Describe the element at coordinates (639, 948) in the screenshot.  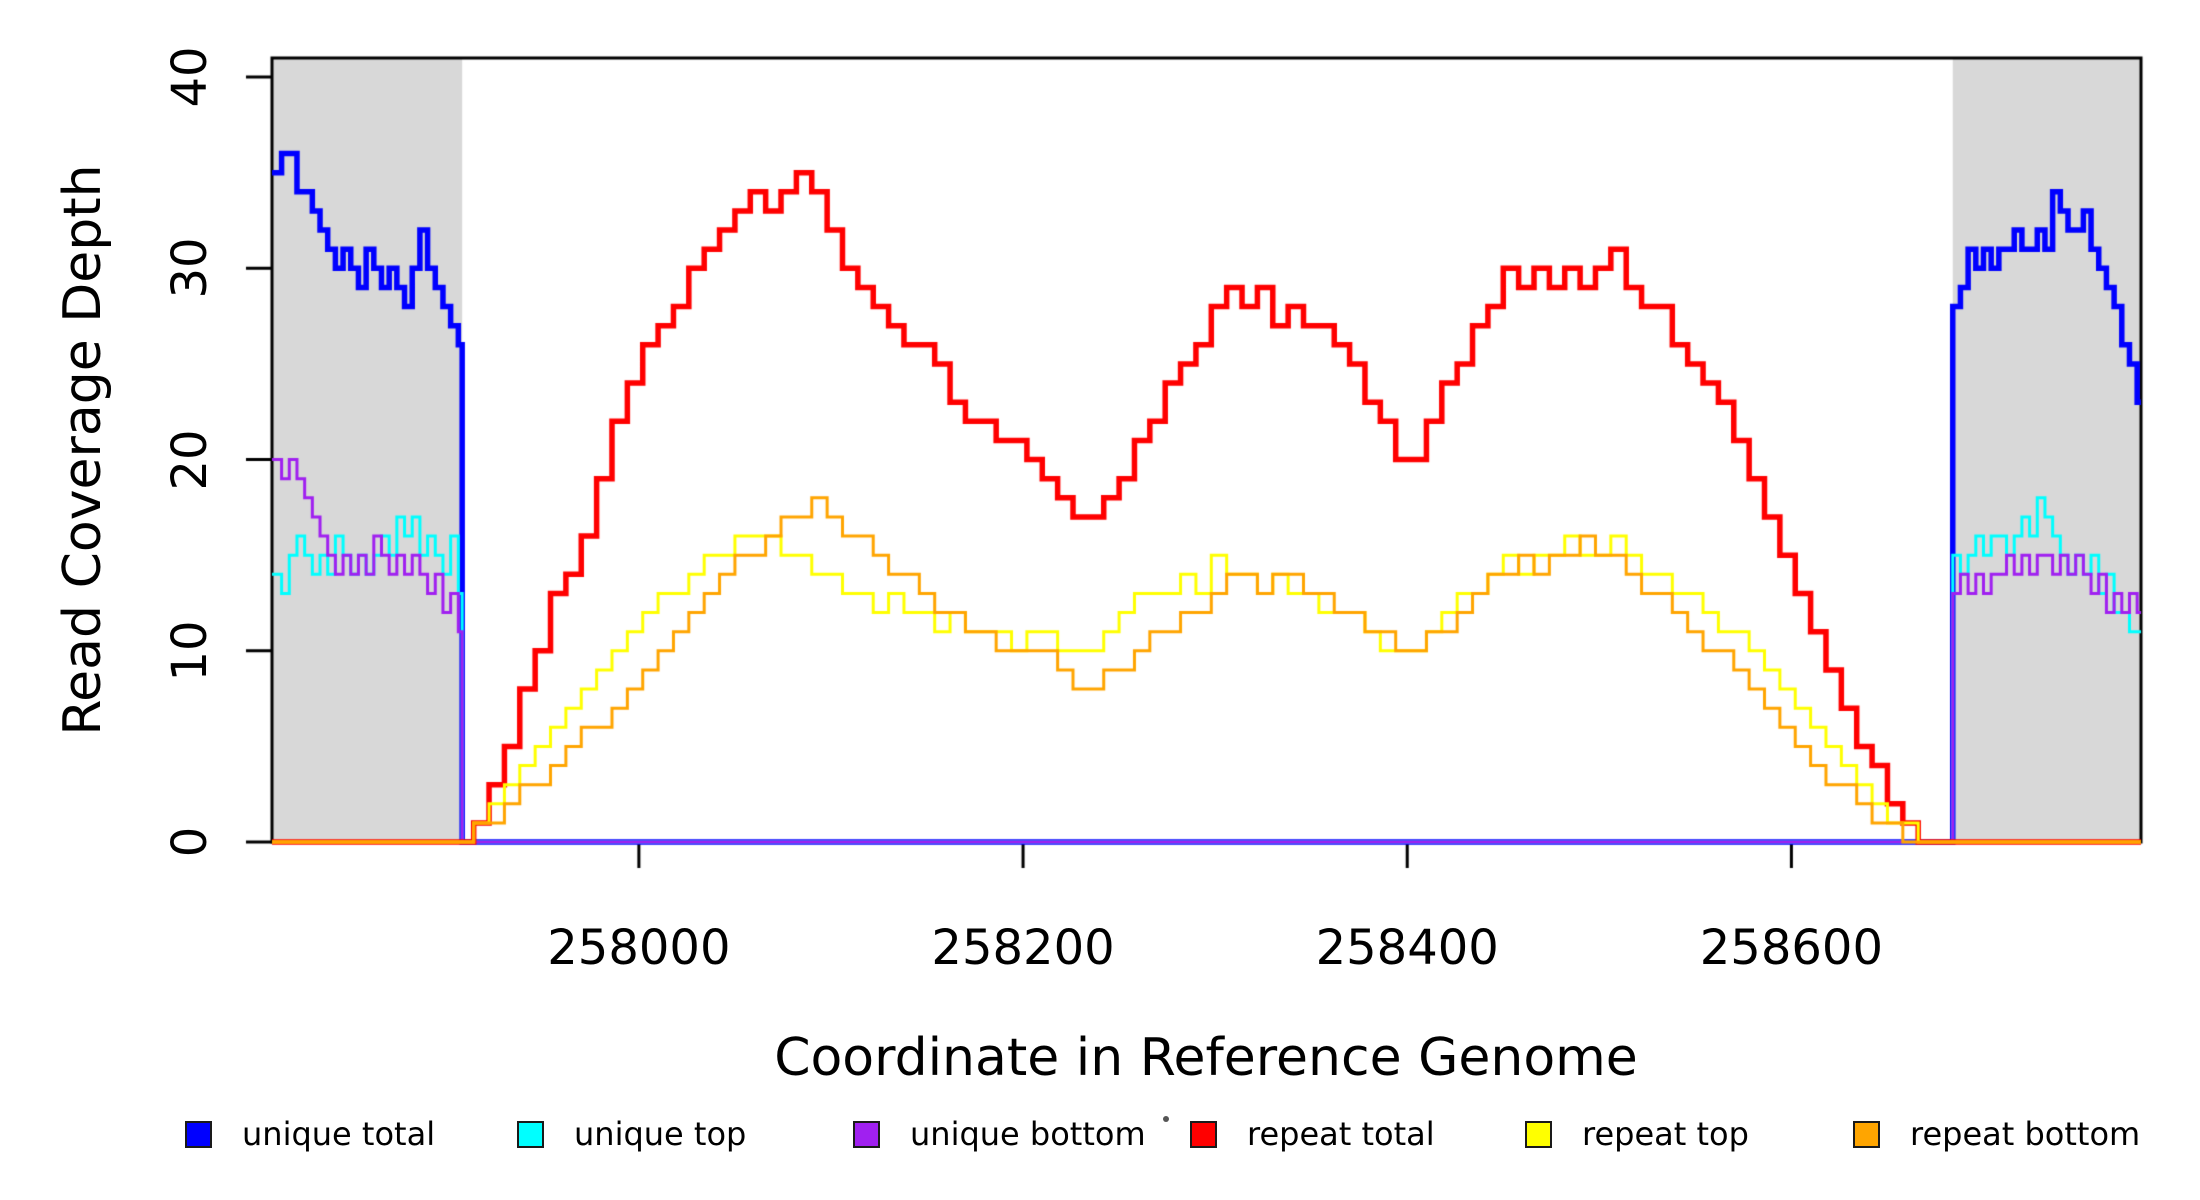
I see `x-tick-label: 258000` at that location.